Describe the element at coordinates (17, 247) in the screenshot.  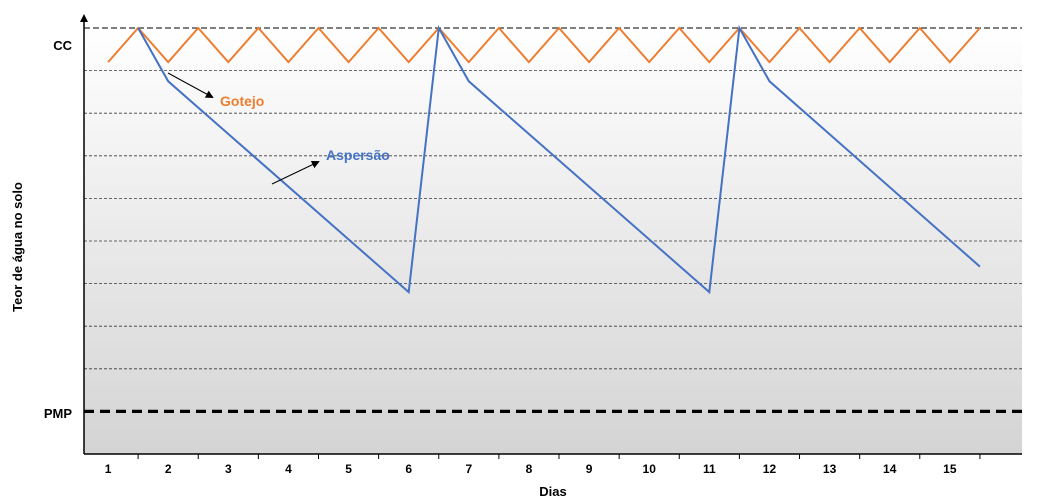
I see `y-axis-title: Teor de água no solo` at that location.